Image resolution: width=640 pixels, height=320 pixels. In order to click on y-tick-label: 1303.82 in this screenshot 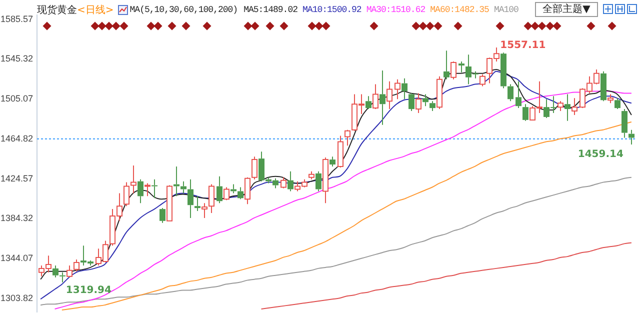, I will do `click(16, 297)`.